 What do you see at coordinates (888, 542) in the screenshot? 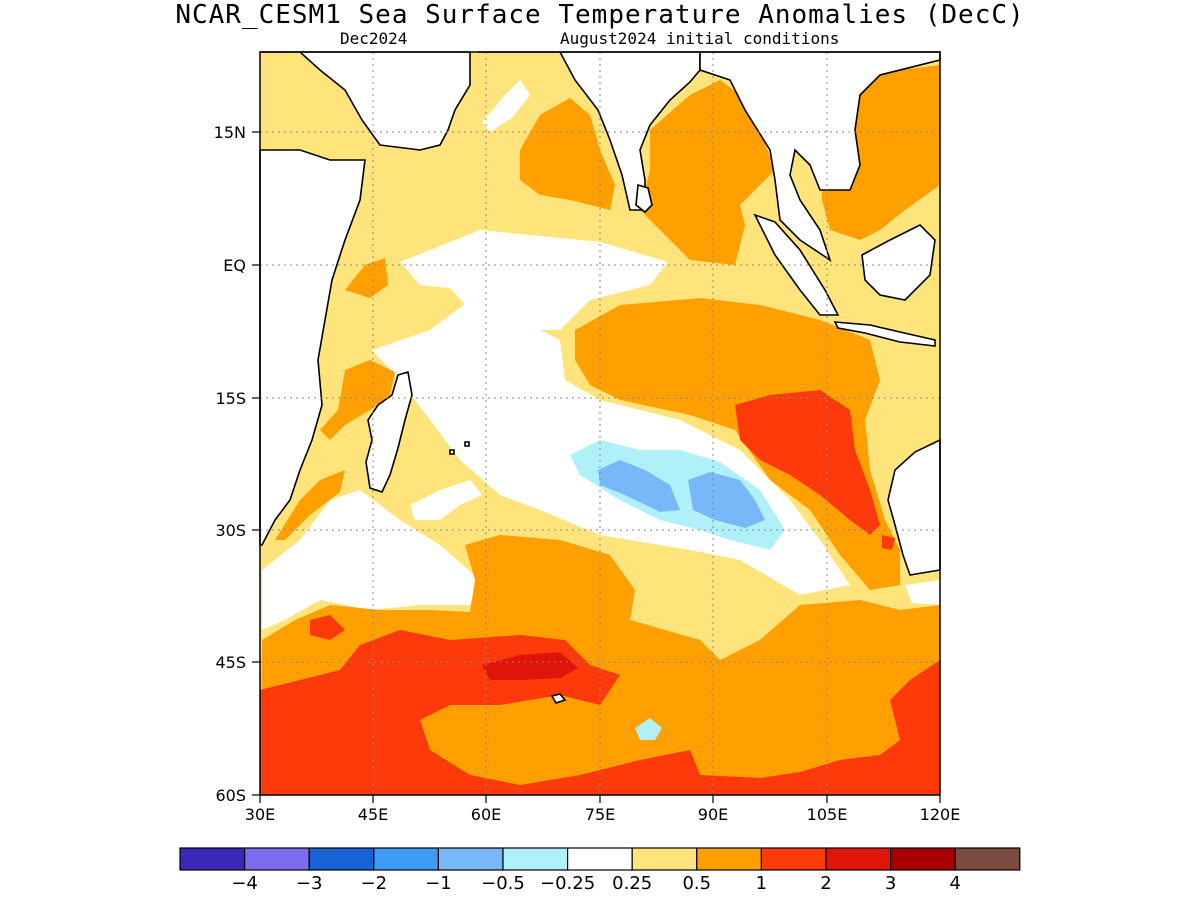
I see `anomaly-red-java` at bounding box center [888, 542].